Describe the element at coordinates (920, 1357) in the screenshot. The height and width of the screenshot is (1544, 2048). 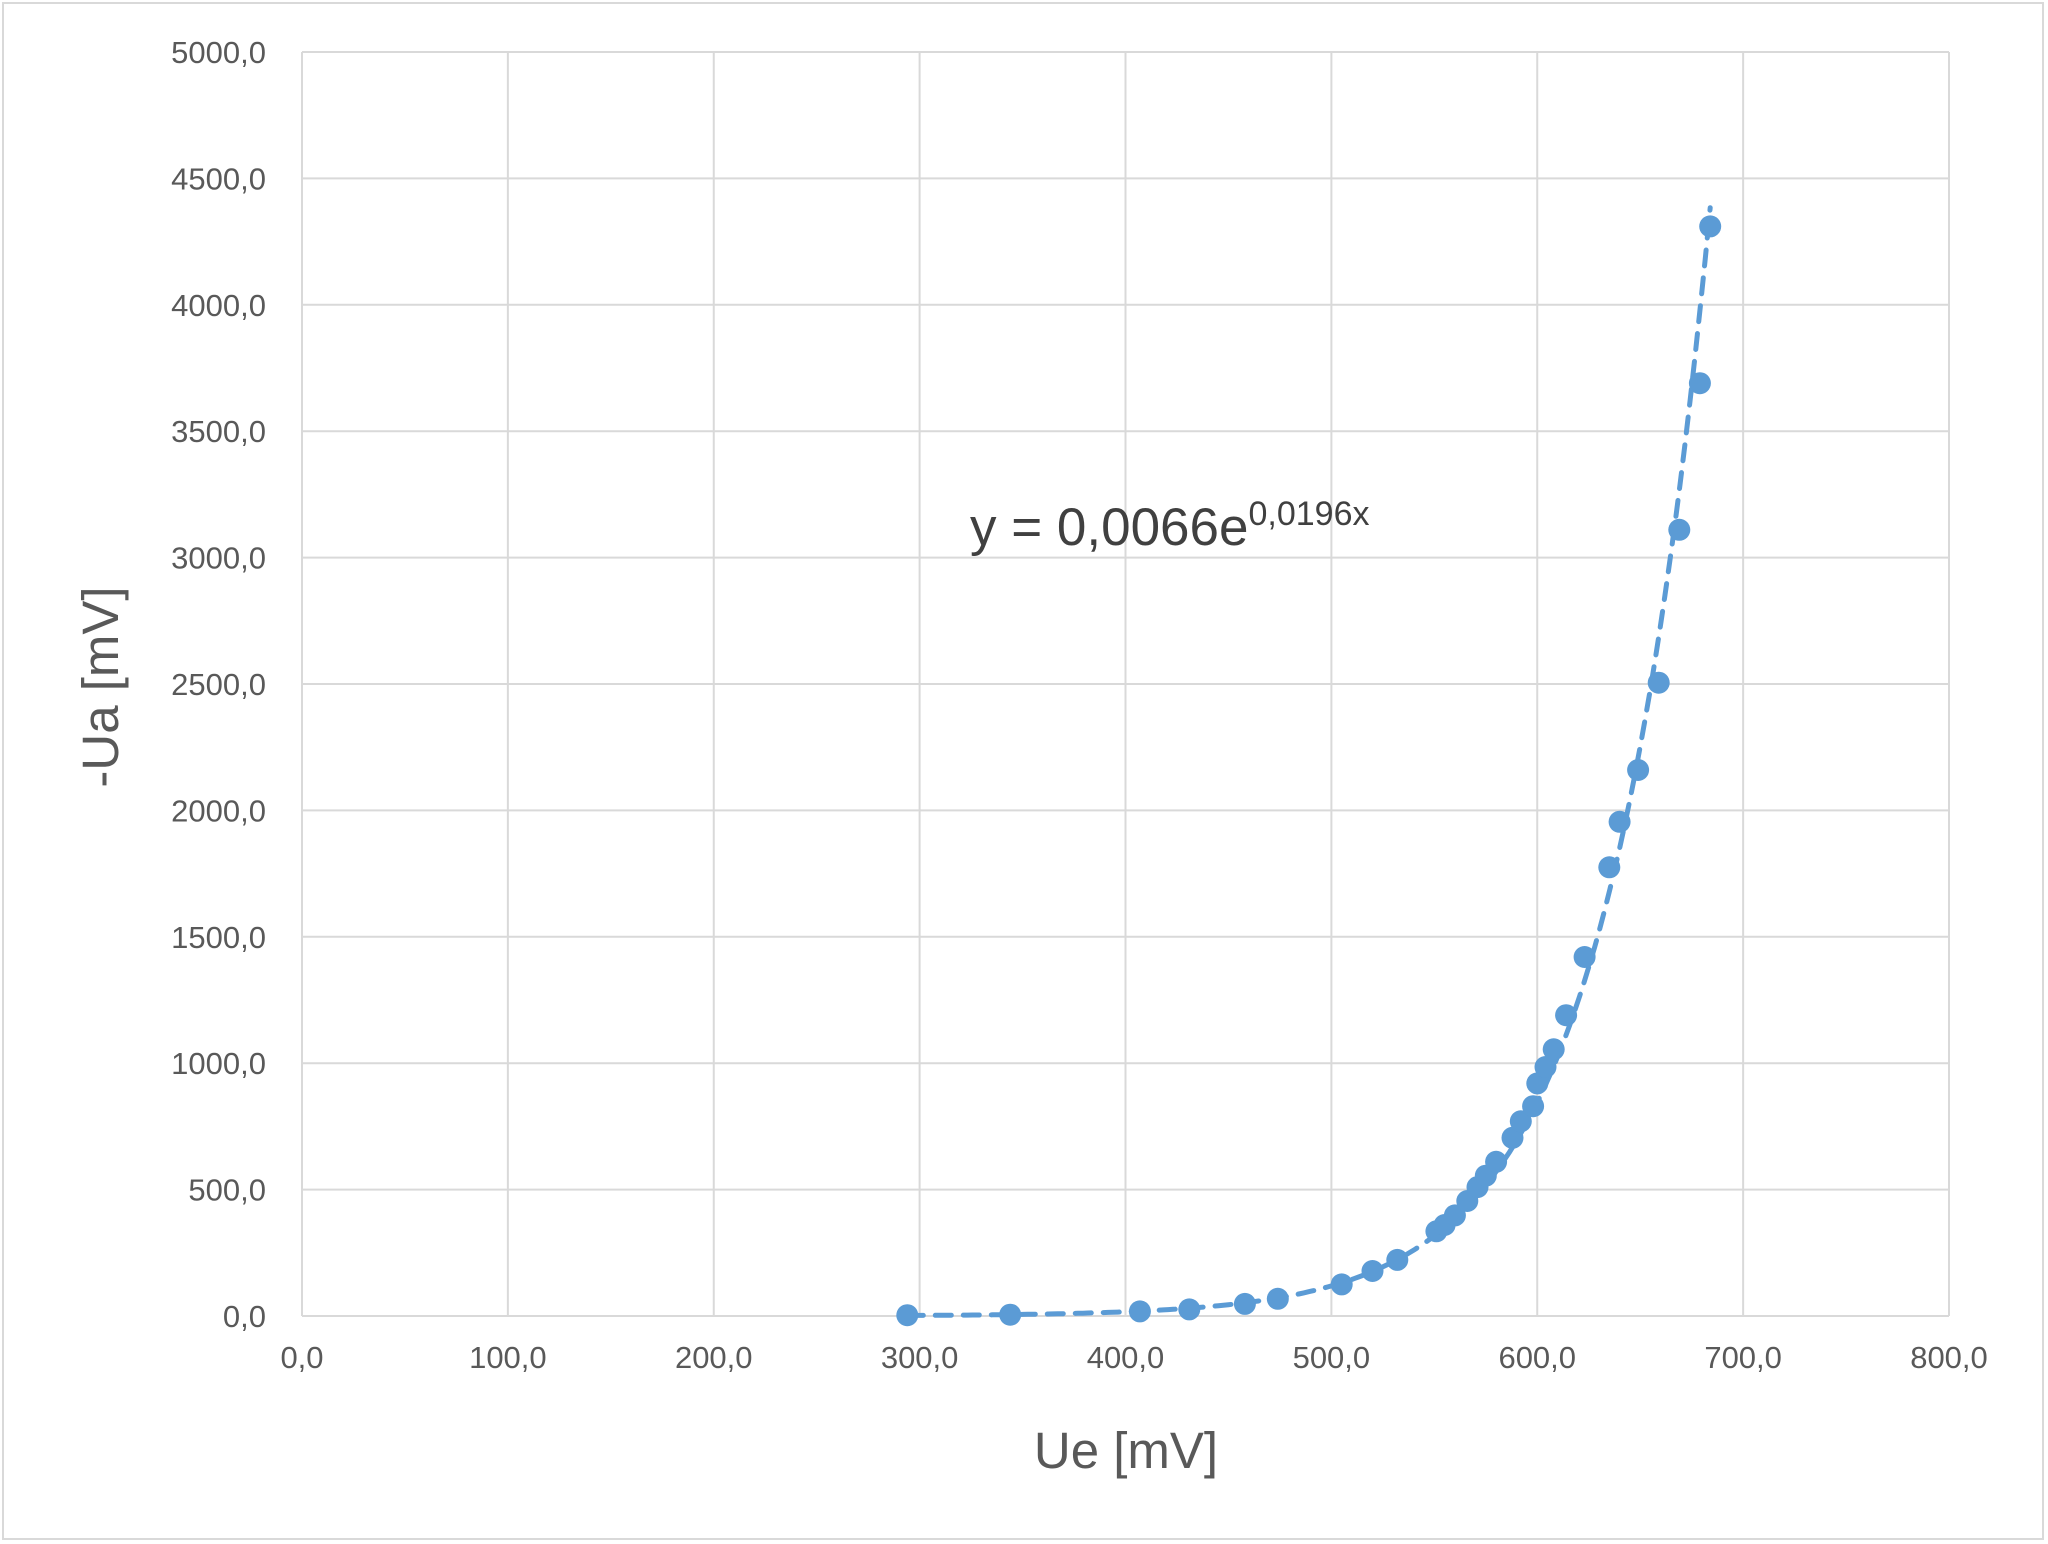
I see `x-tick-label: 300,0` at that location.